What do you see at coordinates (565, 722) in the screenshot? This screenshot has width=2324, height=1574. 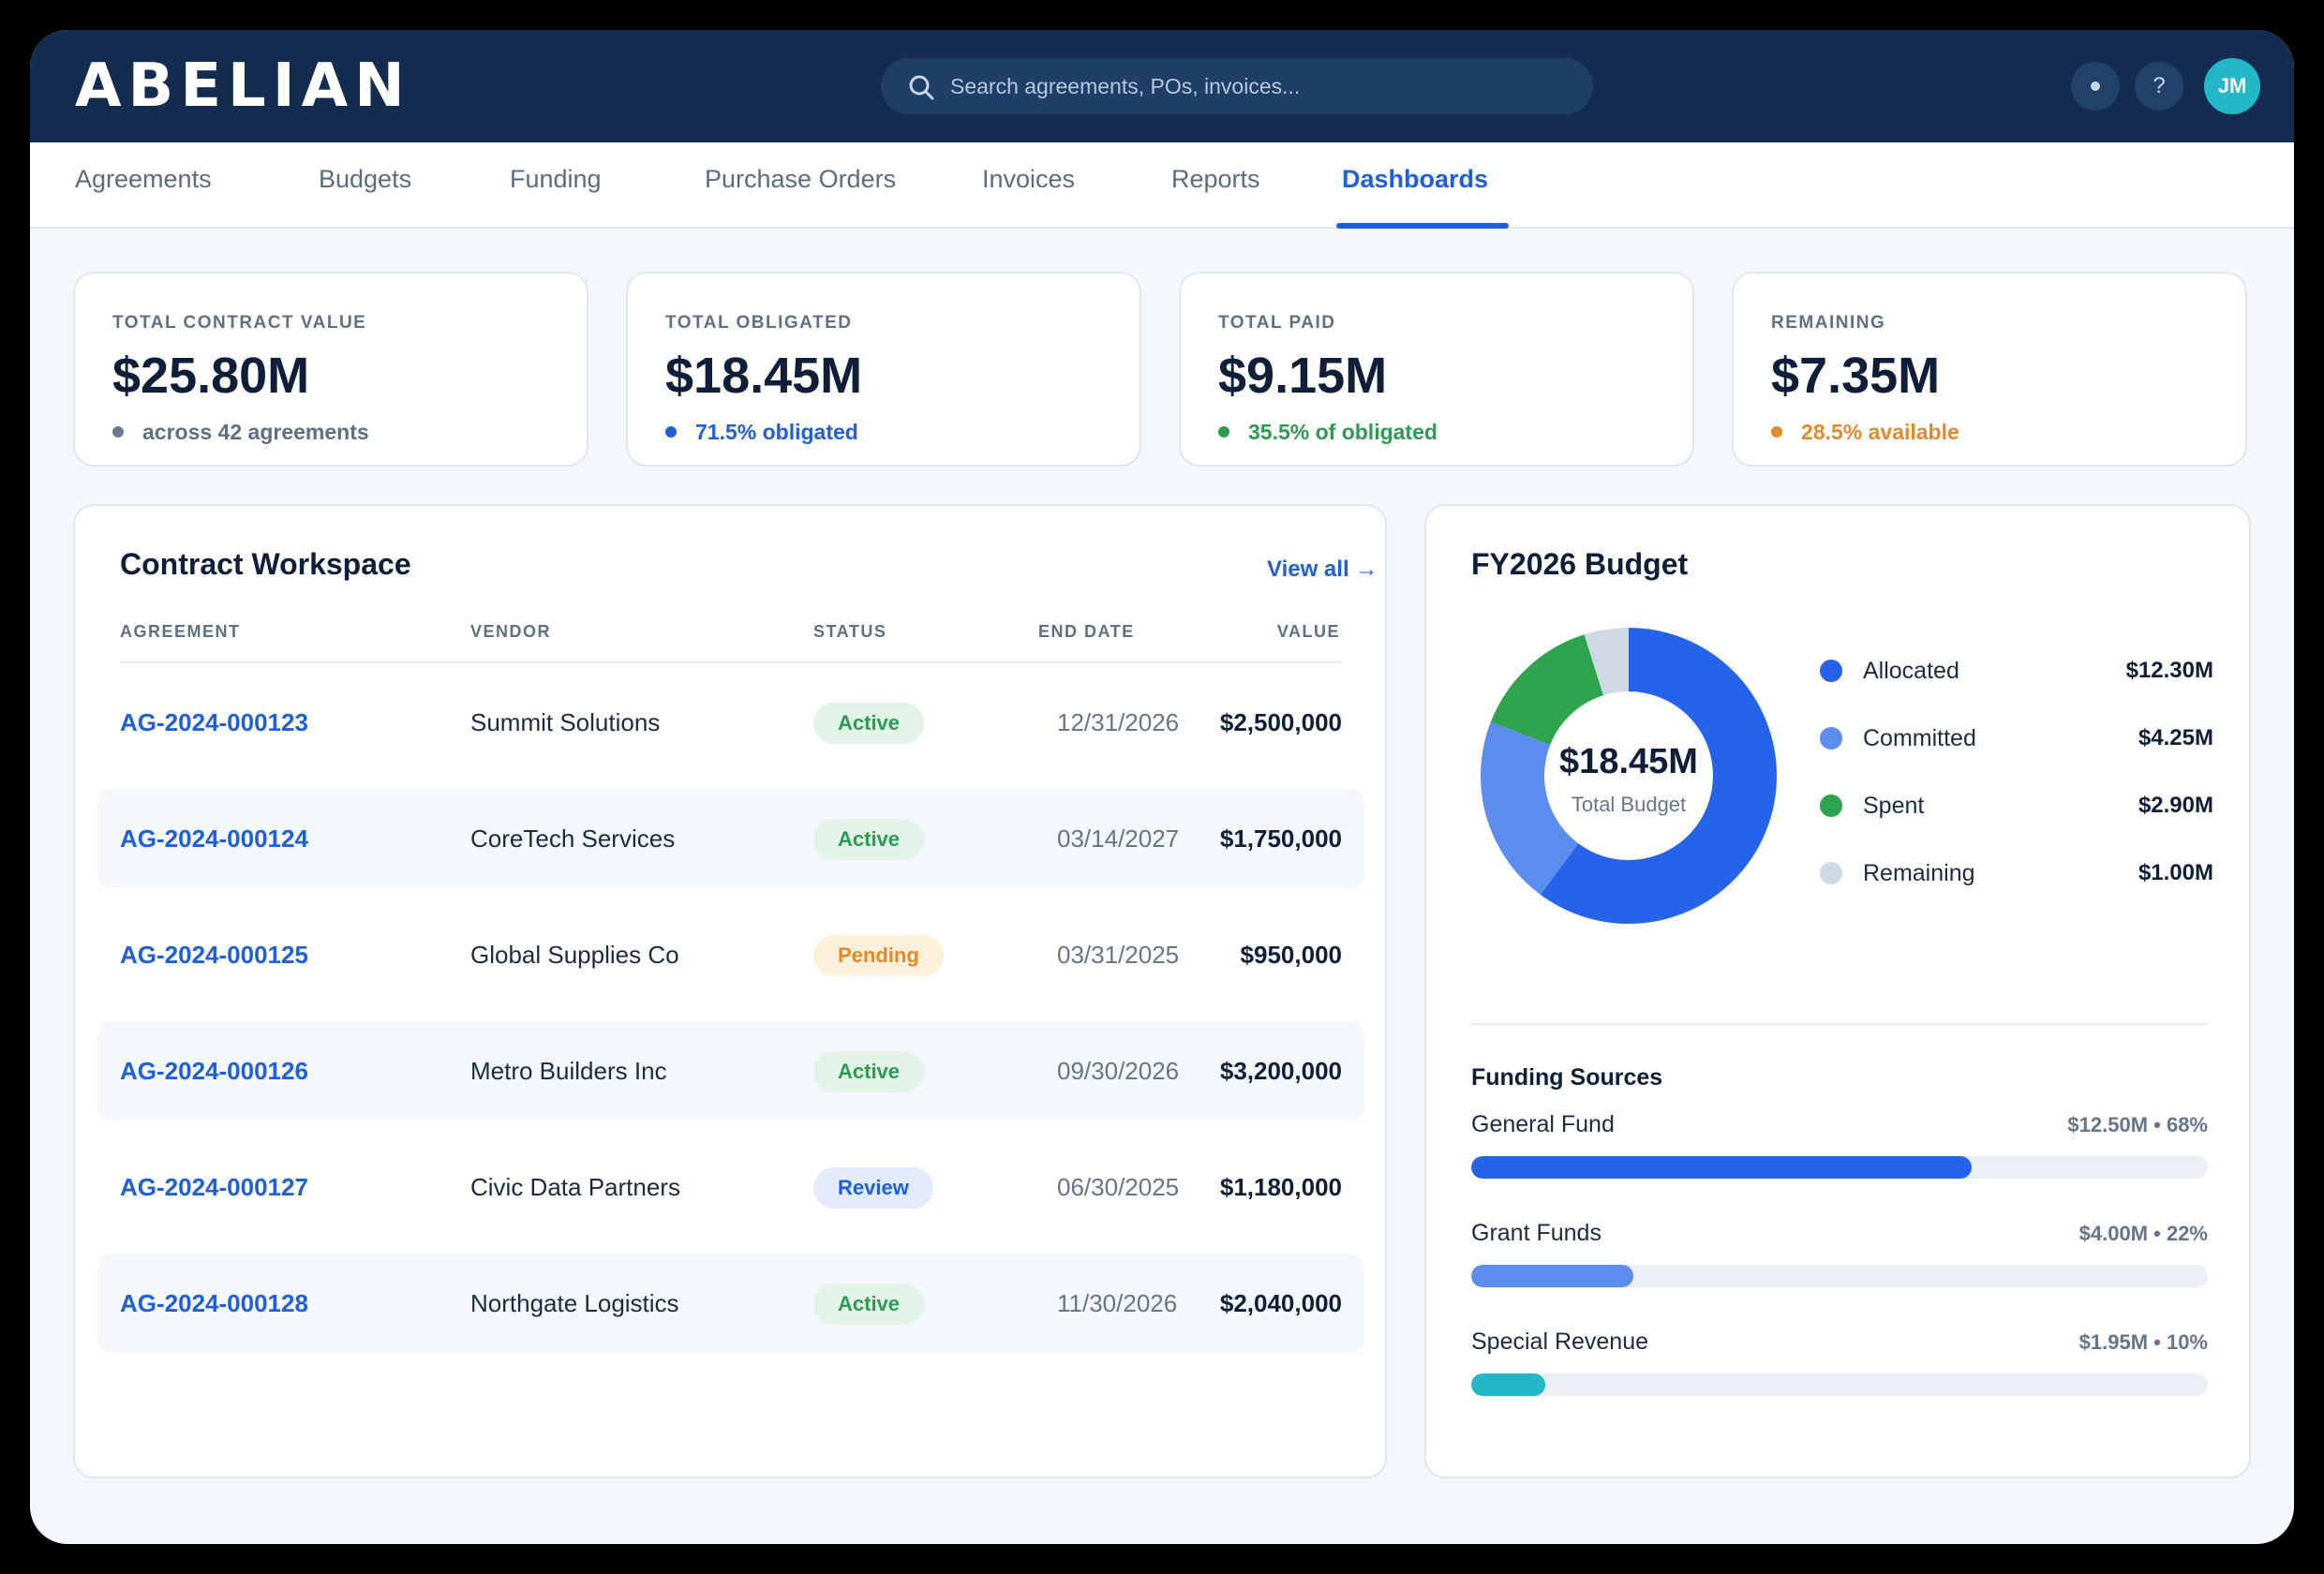 I see `vendor-name: Summit Solutions` at bounding box center [565, 722].